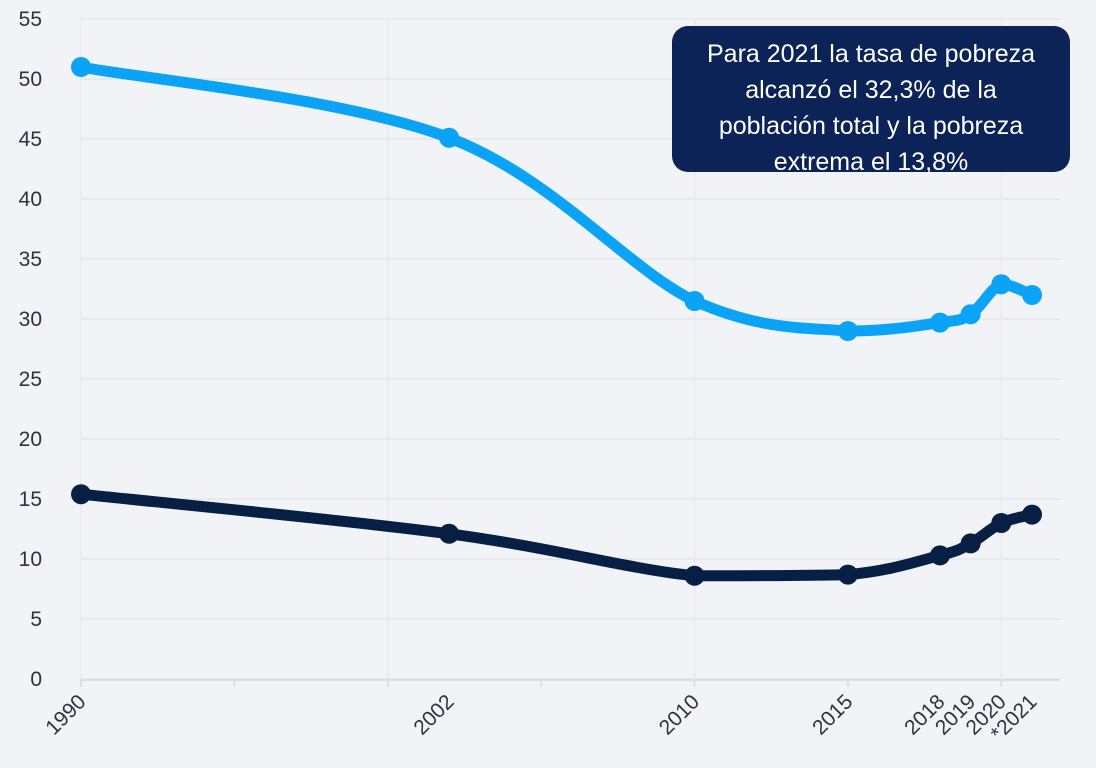 The width and height of the screenshot is (1096, 768). What do you see at coordinates (36, 679) in the screenshot?
I see `y-tick-label: 0` at bounding box center [36, 679].